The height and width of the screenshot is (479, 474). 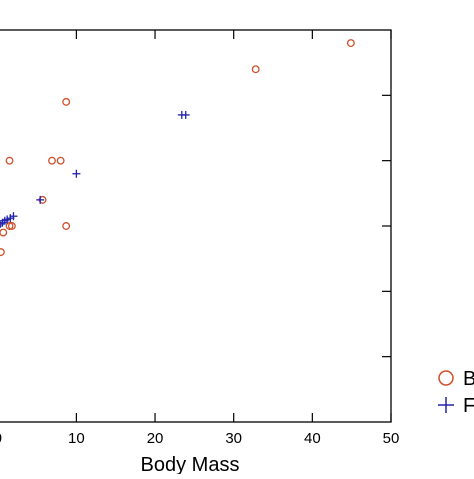 I want to click on x-tick-label: 20, so click(x=155, y=438).